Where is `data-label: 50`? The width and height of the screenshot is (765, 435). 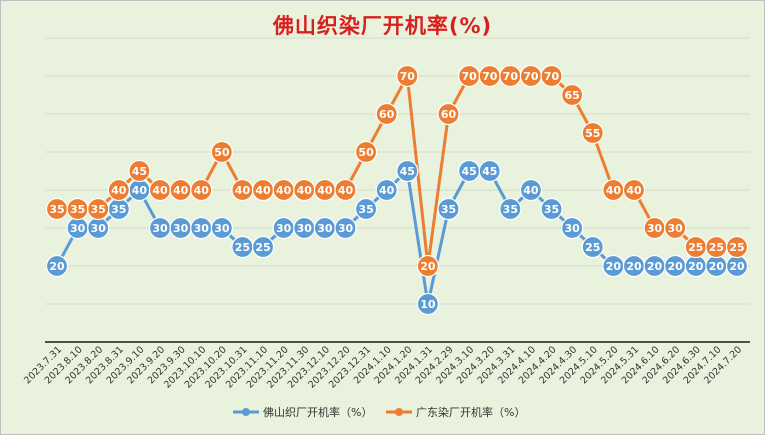
data-label: 50 is located at coordinates (222, 152).